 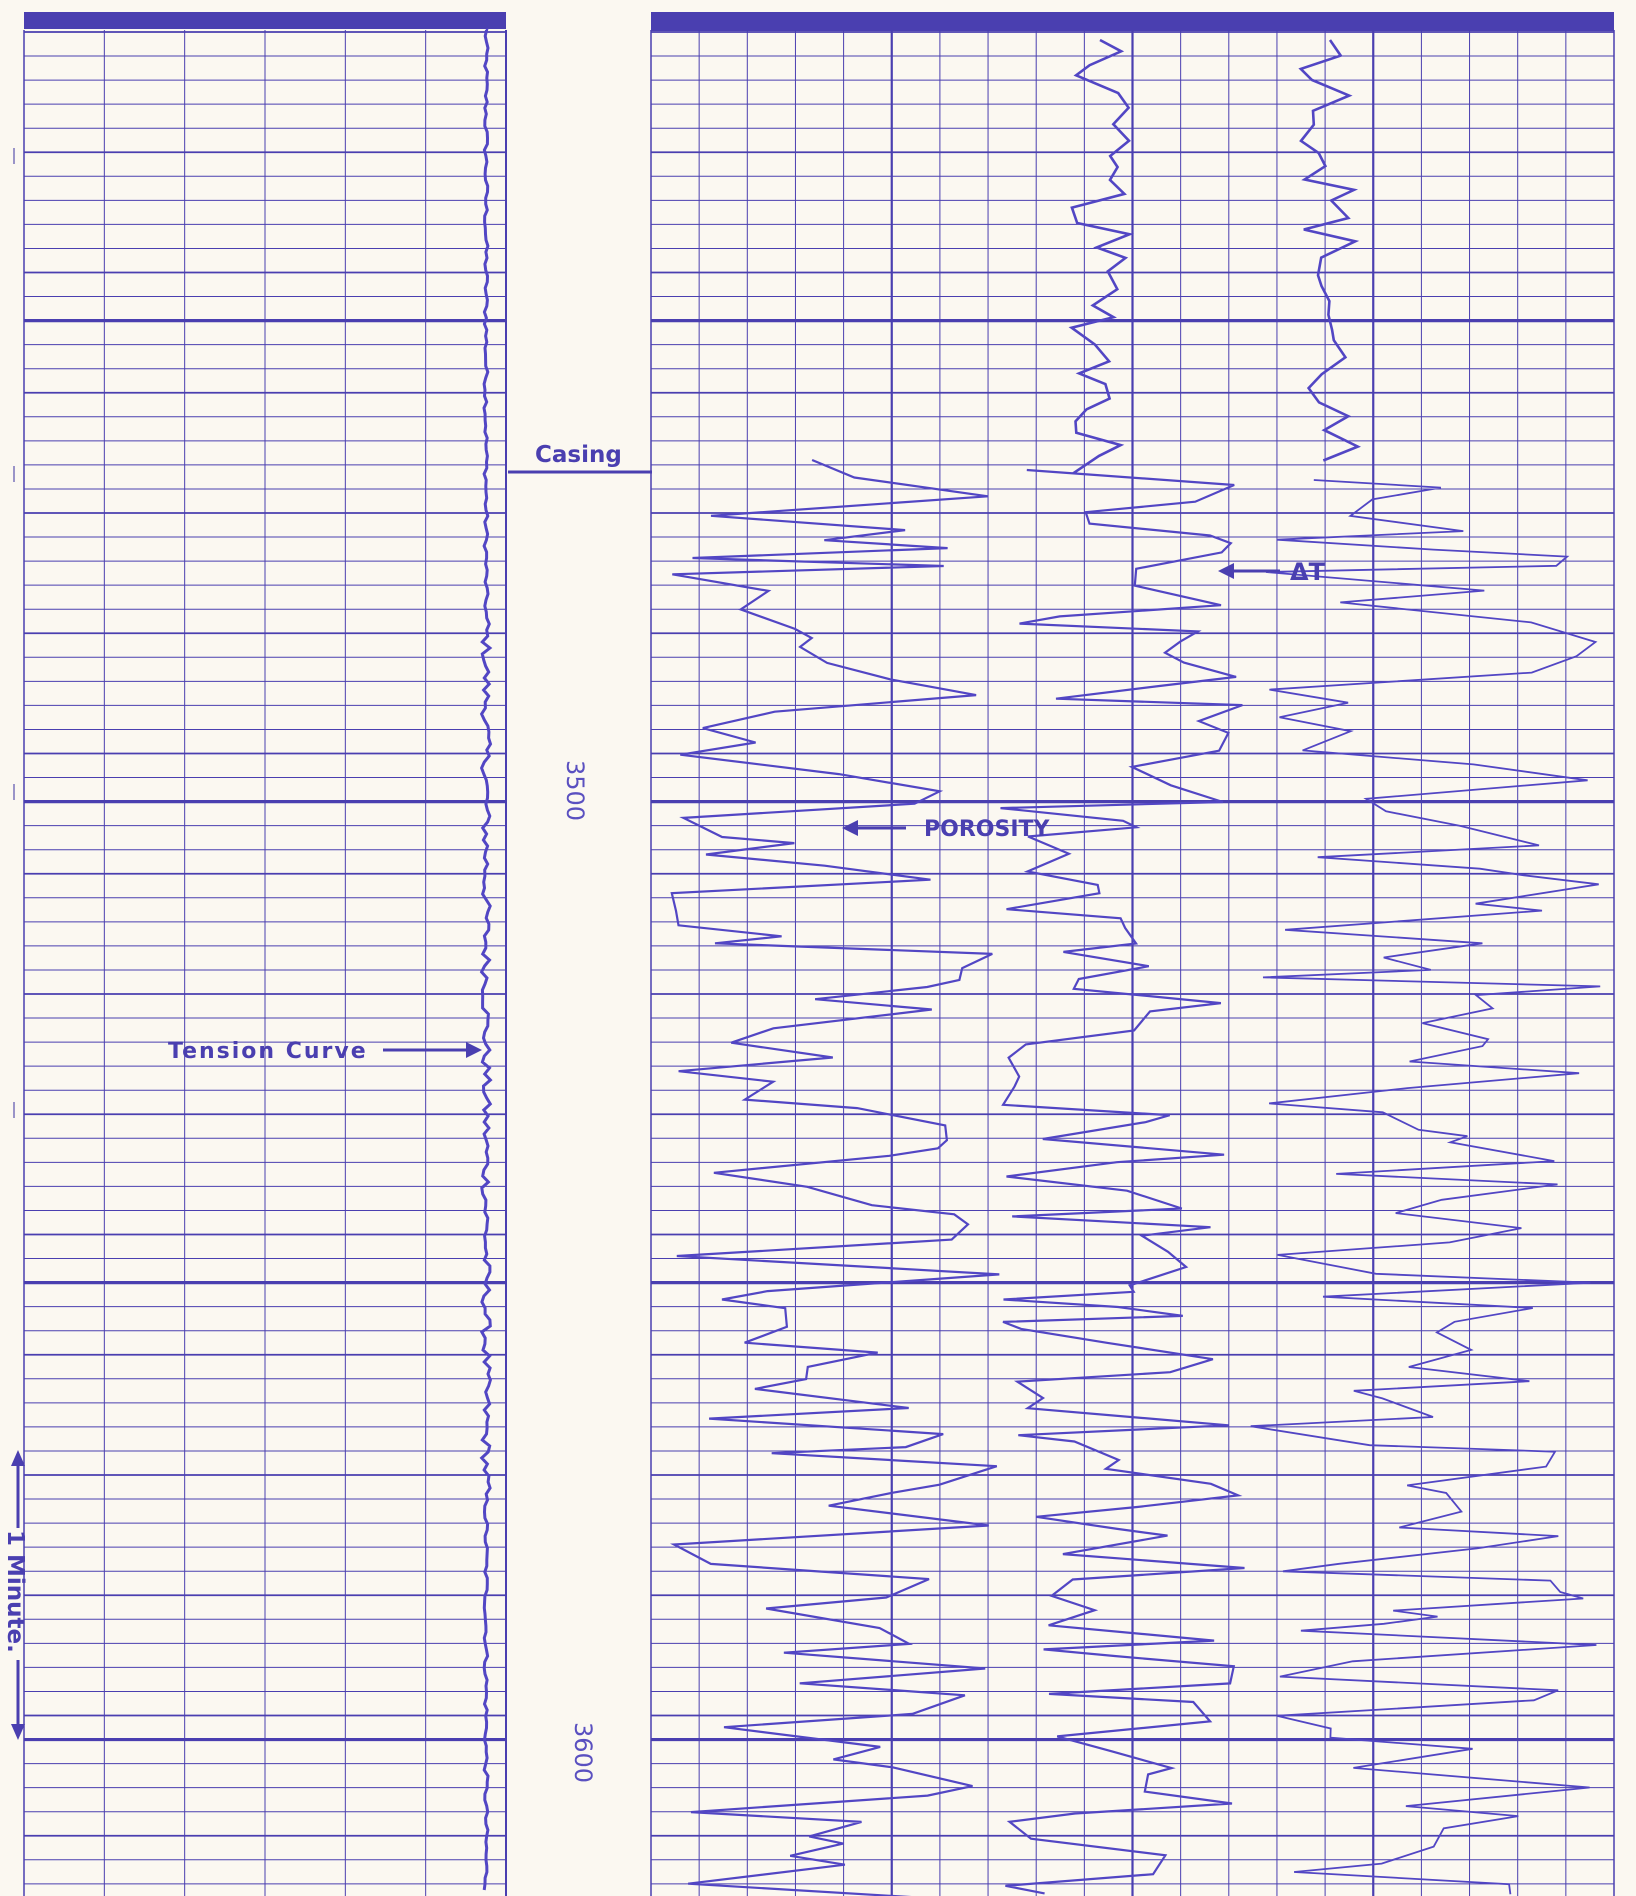 What do you see at coordinates (1329, 250) in the screenshot?
I see `delta-t-curve-casing` at bounding box center [1329, 250].